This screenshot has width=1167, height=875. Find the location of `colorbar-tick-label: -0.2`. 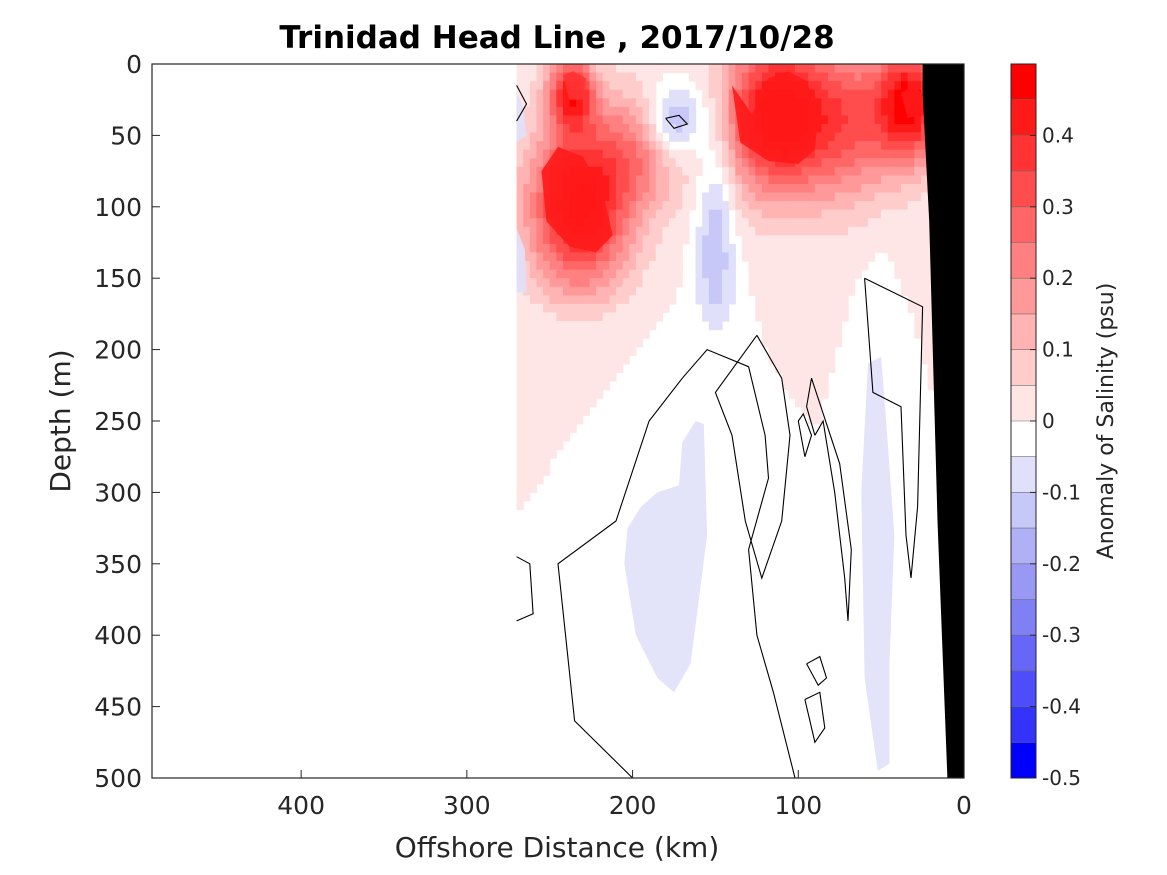

colorbar-tick-label: -0.2 is located at coordinates (1061, 564).